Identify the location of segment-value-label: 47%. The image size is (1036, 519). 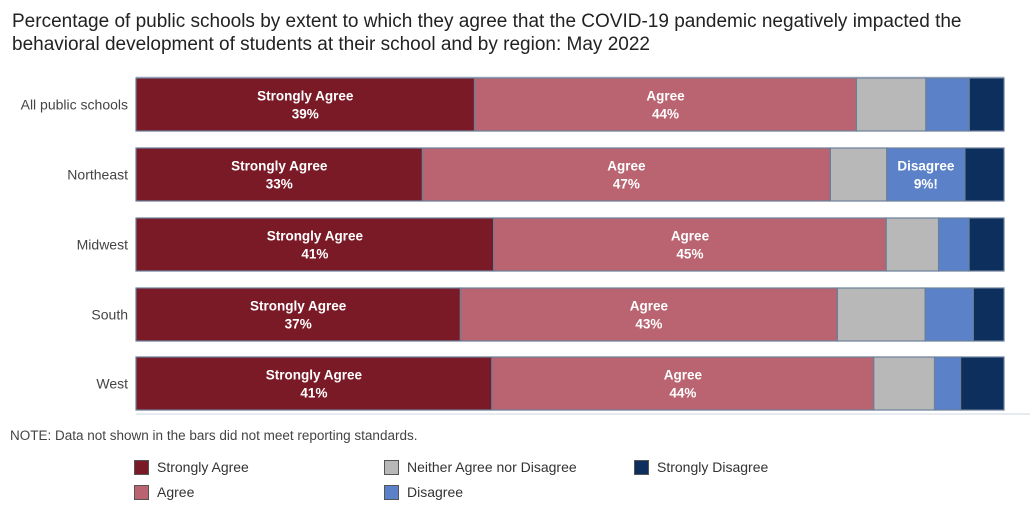
(626, 184).